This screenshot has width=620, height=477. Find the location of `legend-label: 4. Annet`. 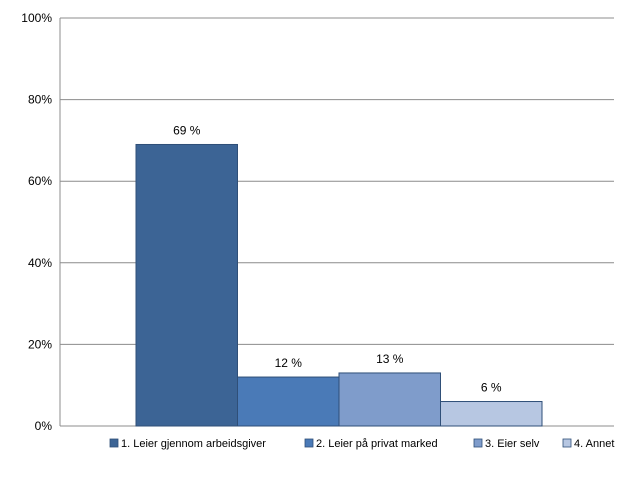

legend-label: 4. Annet is located at coordinates (594, 444).